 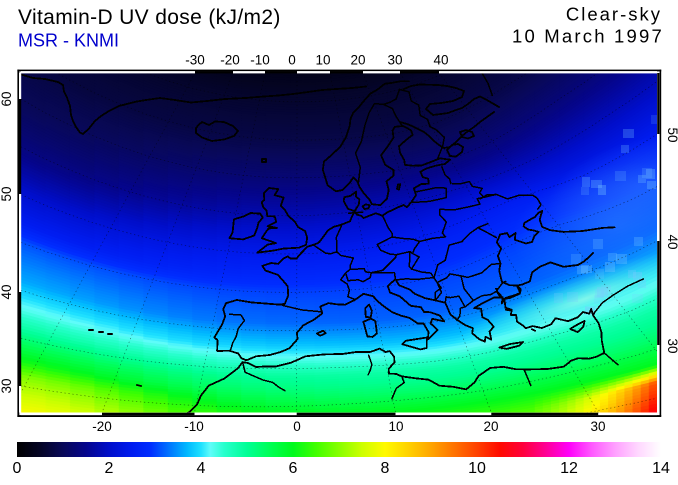 I want to click on svg-text: Vitamin-D UV dose (kJ/m2), so click(x=149, y=17).